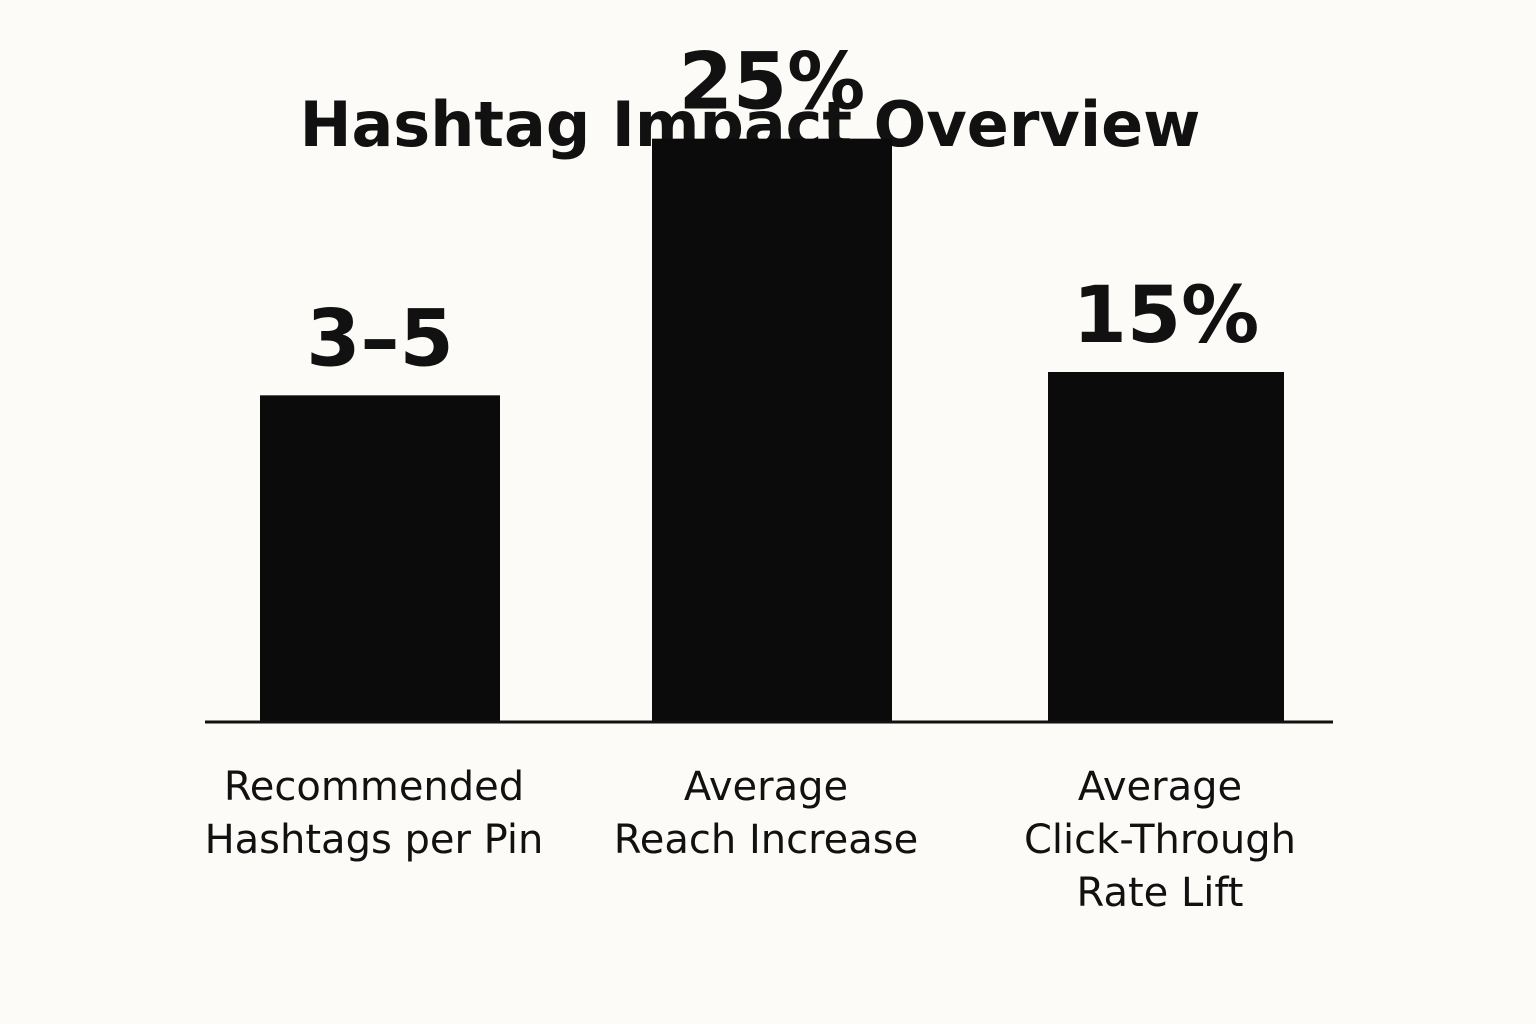  I want to click on category-label-3-line-3: Rate Lift, so click(1160, 893).